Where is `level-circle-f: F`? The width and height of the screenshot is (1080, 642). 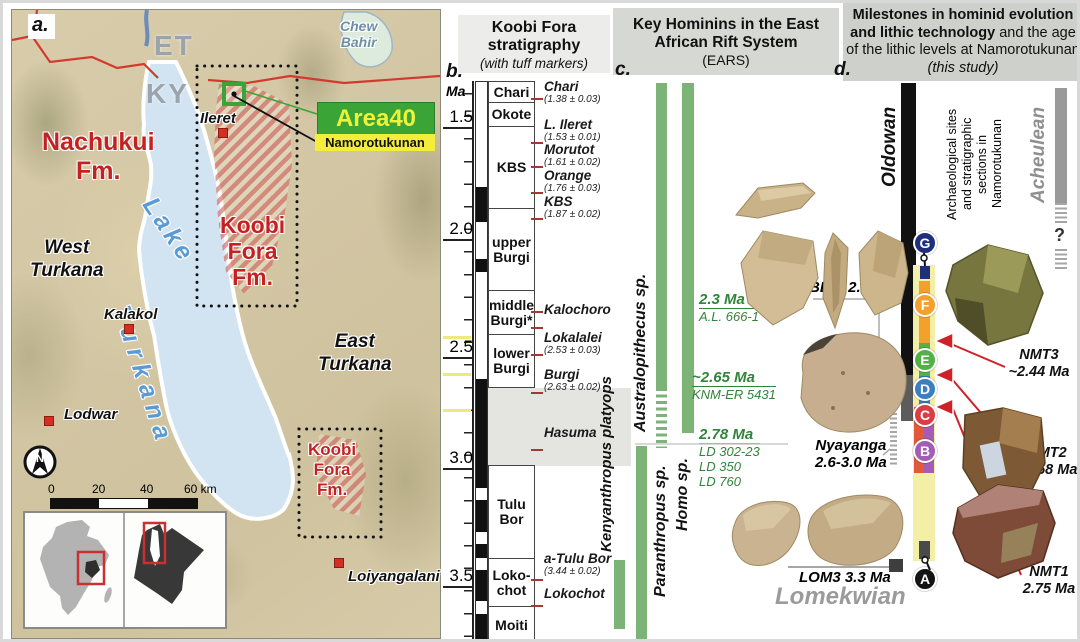 level-circle-f: F is located at coordinates (925, 305).